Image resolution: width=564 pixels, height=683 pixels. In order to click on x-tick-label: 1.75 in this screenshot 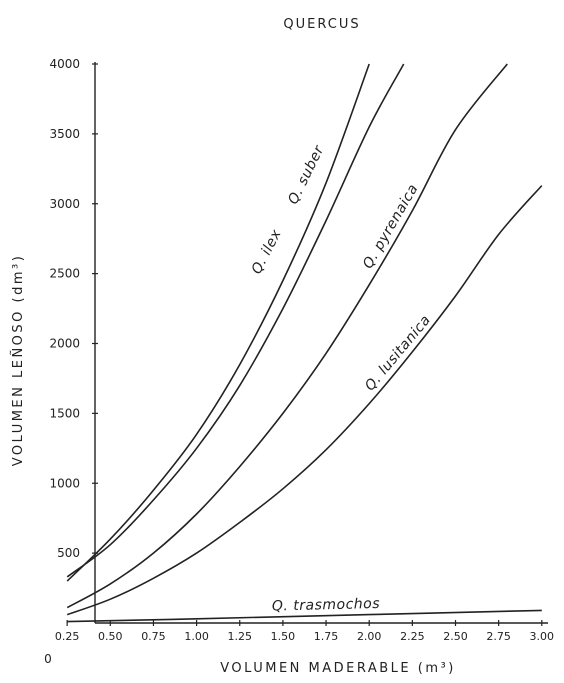, I will do `click(326, 636)`.